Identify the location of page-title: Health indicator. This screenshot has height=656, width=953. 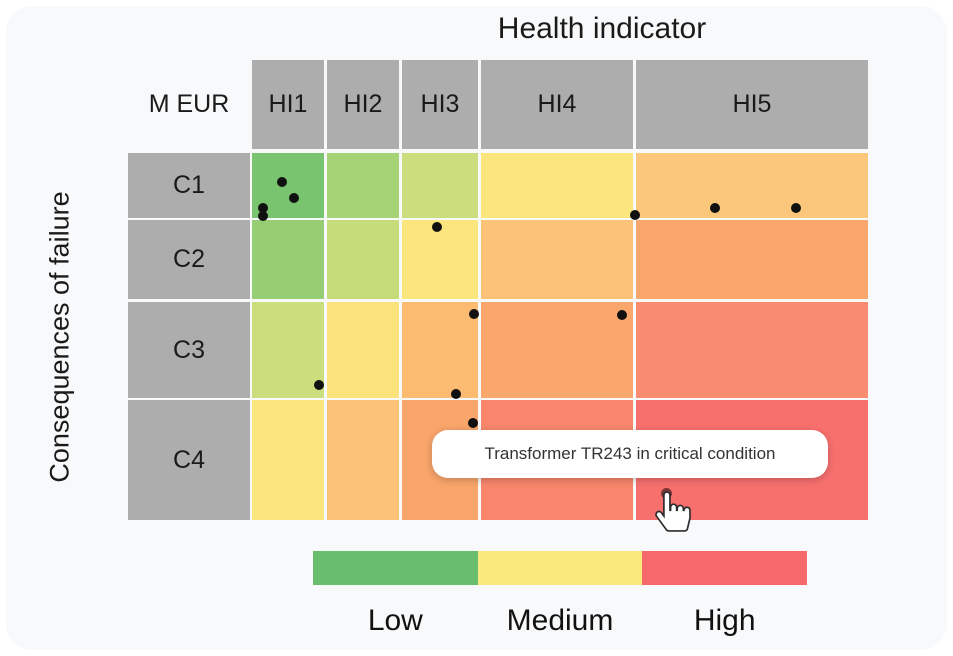
(602, 28).